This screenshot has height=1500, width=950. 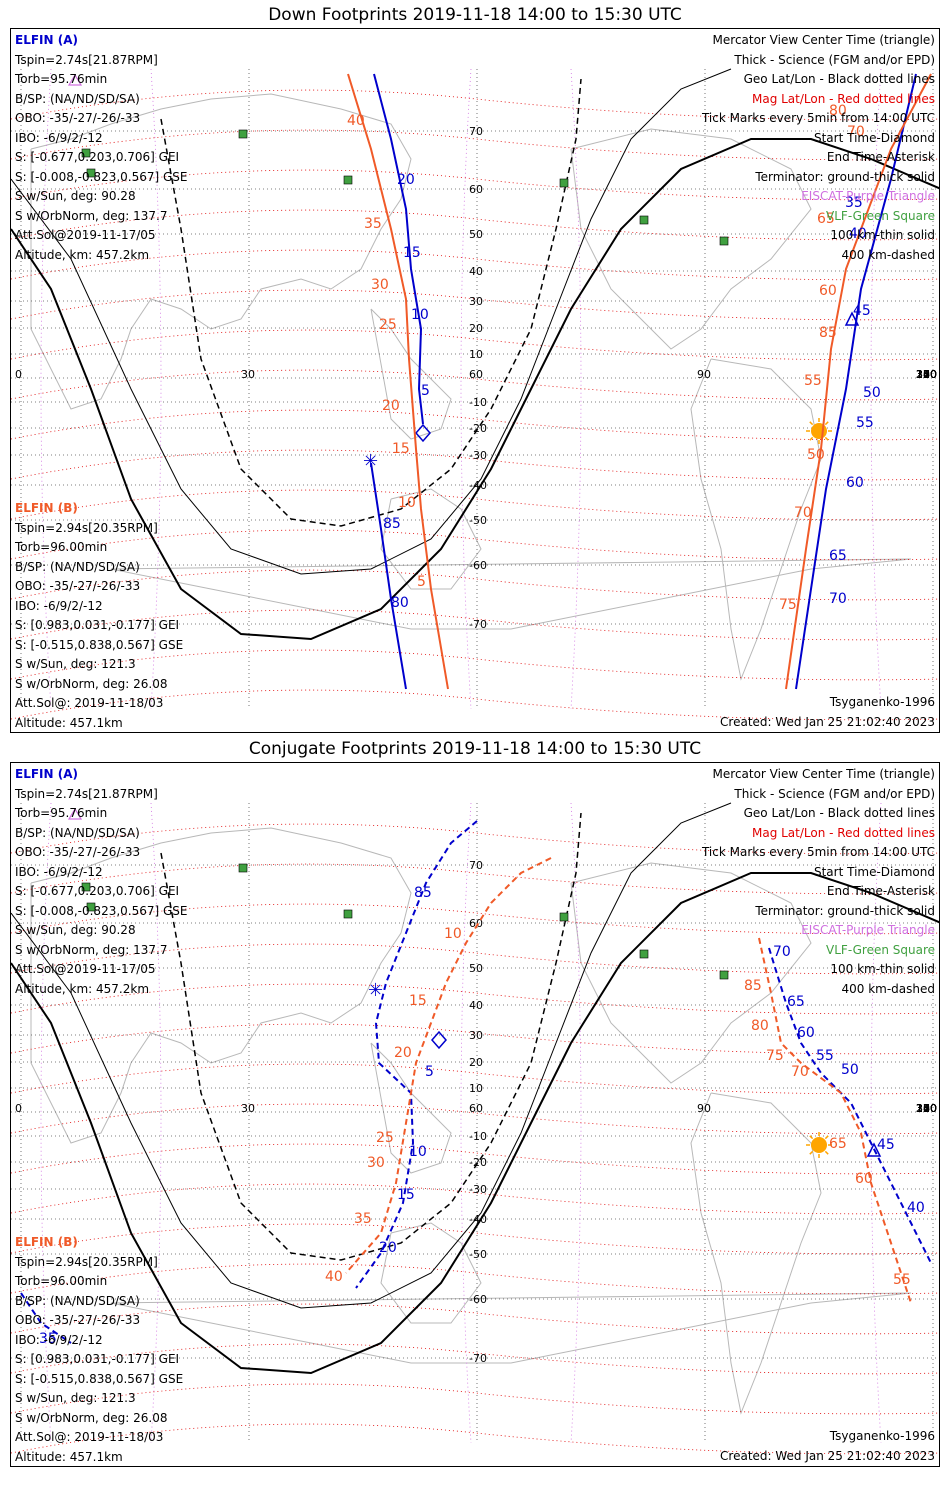 I want to click on lon-label: 330, so click(x=926, y=1108).